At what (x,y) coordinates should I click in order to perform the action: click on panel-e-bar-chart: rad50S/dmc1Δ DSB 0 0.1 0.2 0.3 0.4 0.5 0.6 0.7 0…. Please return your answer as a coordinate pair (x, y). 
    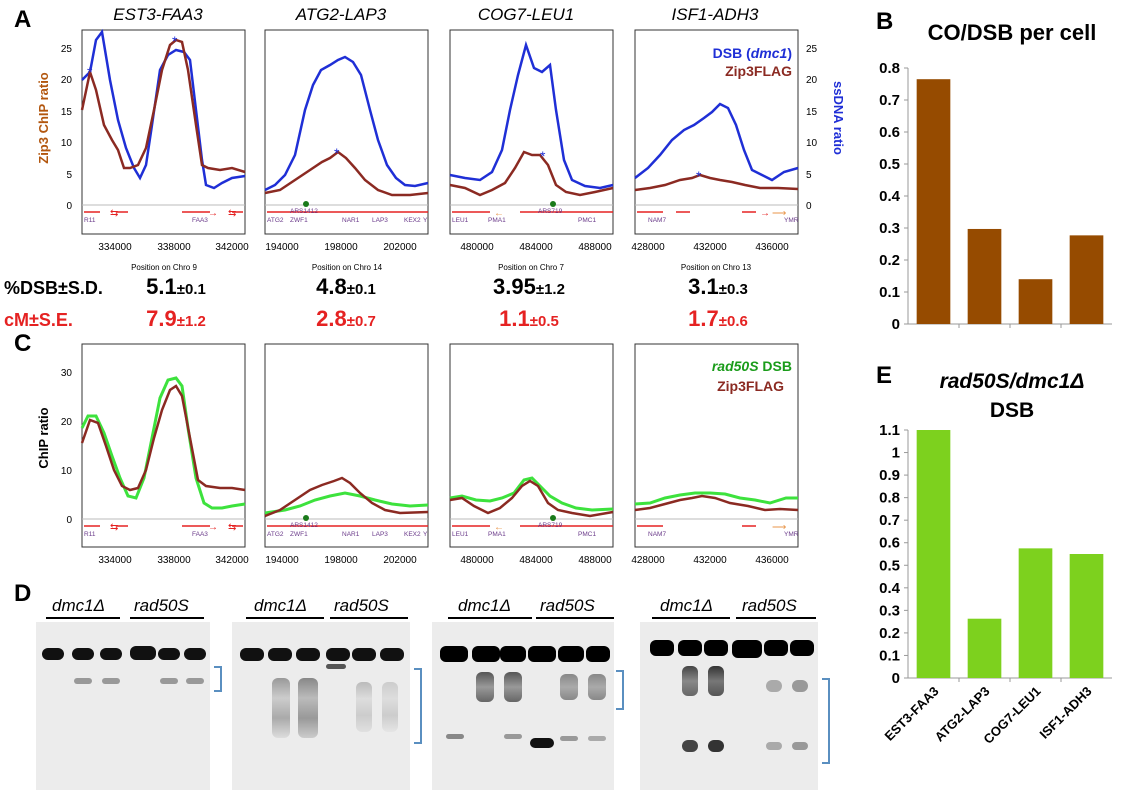
    Looking at the image, I should click on (995, 558).